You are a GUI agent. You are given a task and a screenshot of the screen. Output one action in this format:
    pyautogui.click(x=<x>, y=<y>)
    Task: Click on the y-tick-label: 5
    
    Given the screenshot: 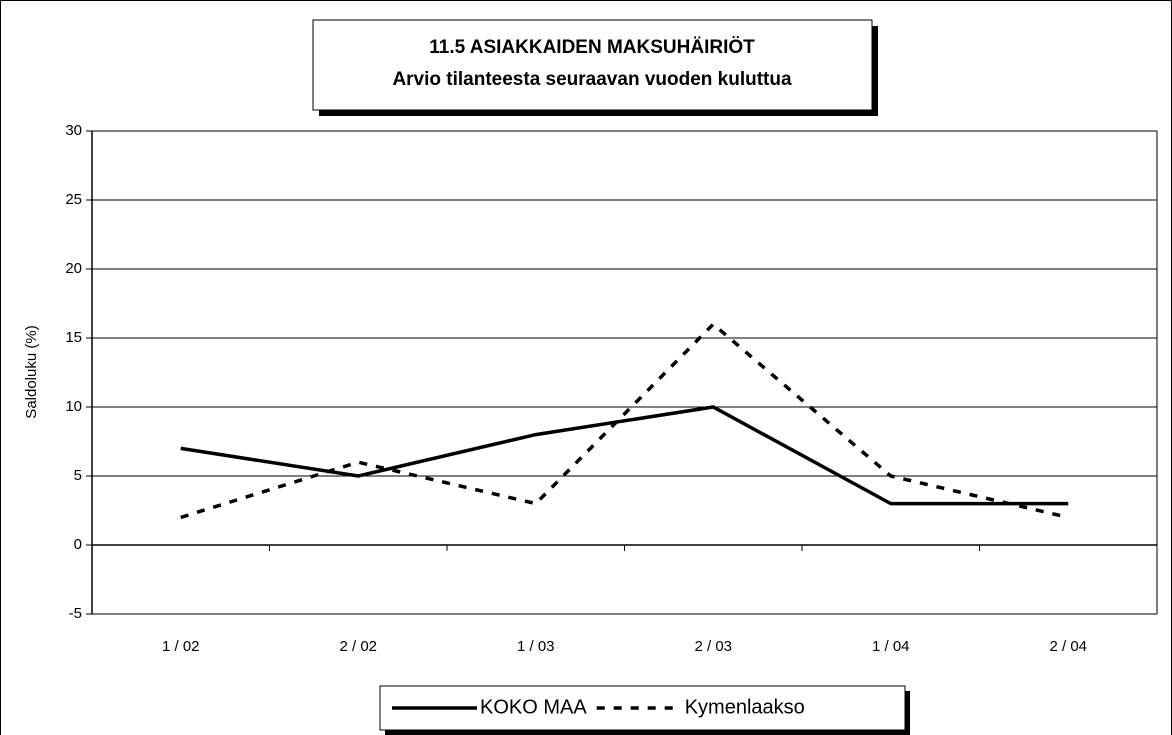 What is the action you would take?
    pyautogui.click(x=78, y=475)
    